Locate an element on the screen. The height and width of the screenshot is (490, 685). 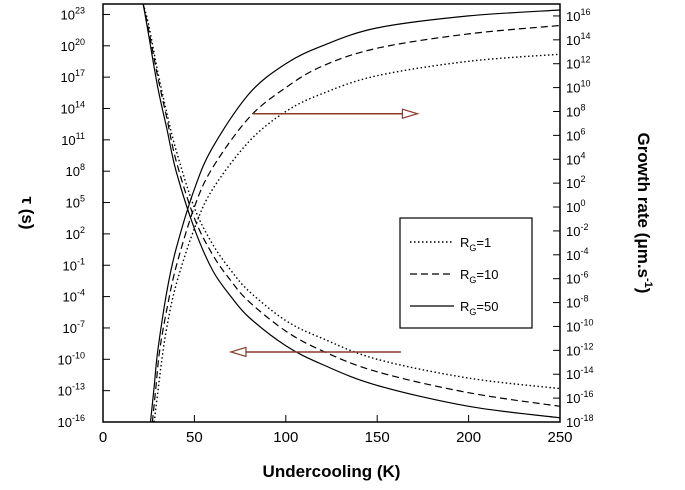
x-tick-label: 100 is located at coordinates (285, 437).